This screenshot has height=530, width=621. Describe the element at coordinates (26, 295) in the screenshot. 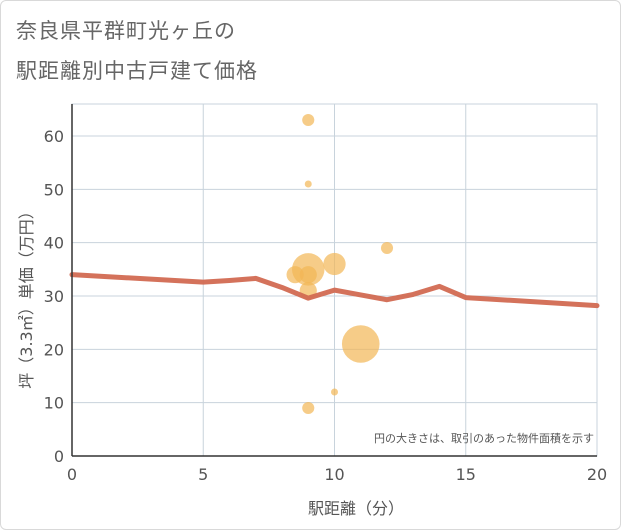

I see `y-axis-label: 坪（3.3㎡）単価（万円）` at that location.